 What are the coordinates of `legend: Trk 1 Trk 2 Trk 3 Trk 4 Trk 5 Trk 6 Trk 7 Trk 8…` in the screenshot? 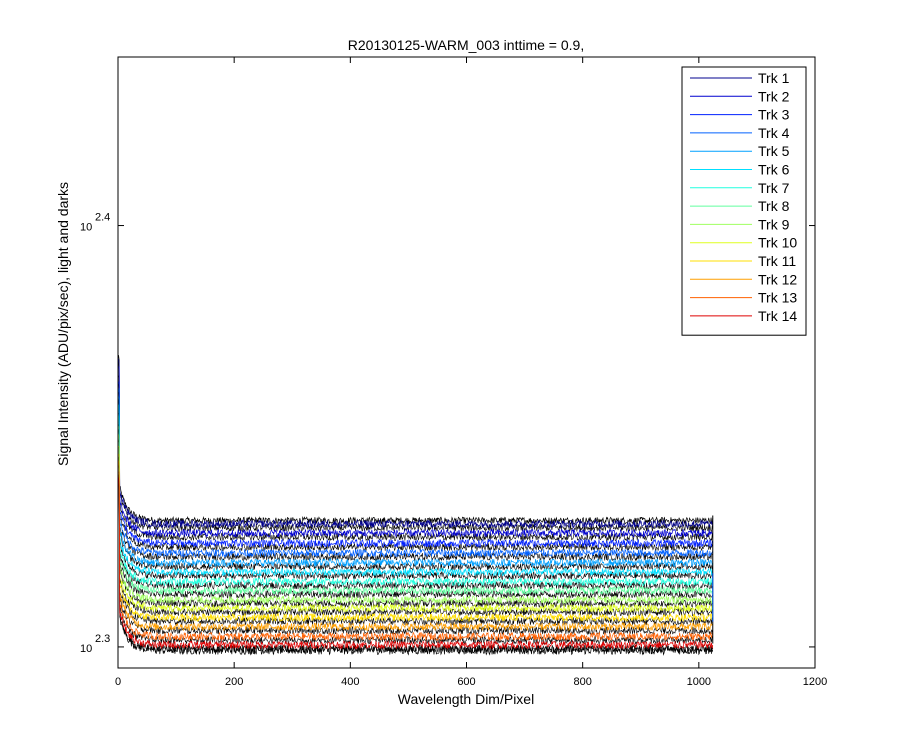 It's located at (744, 201).